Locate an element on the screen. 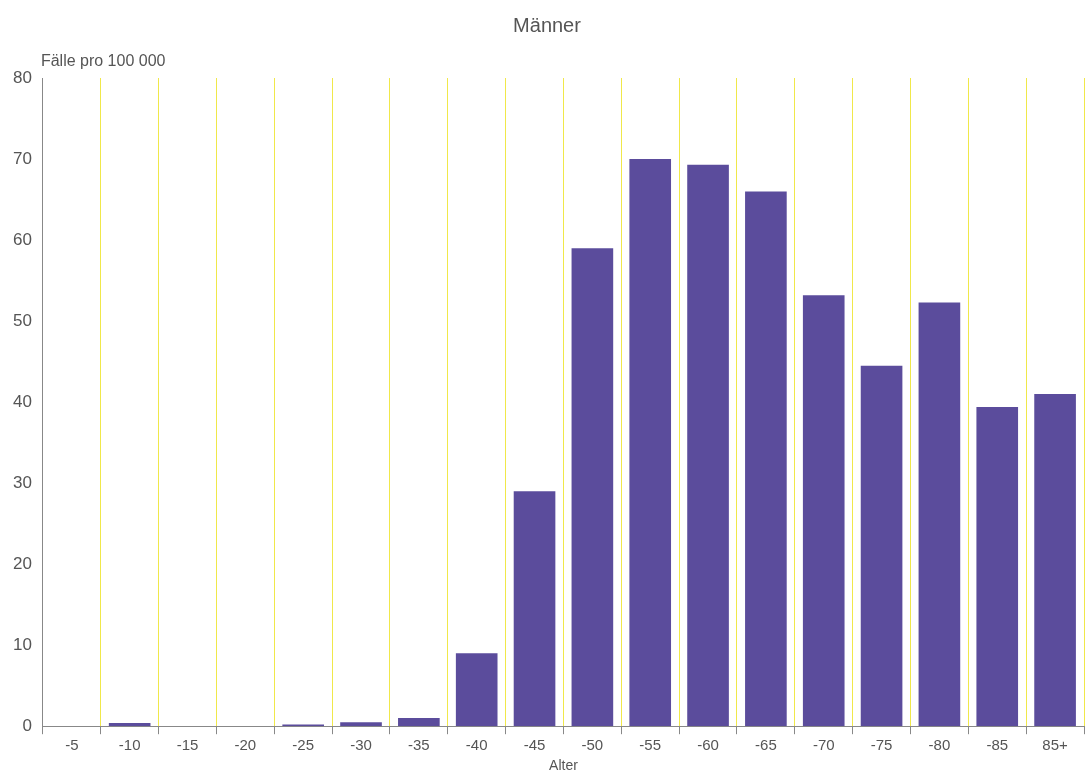 This screenshot has height=780, width=1089. x-tick-label: -75 is located at coordinates (881, 745).